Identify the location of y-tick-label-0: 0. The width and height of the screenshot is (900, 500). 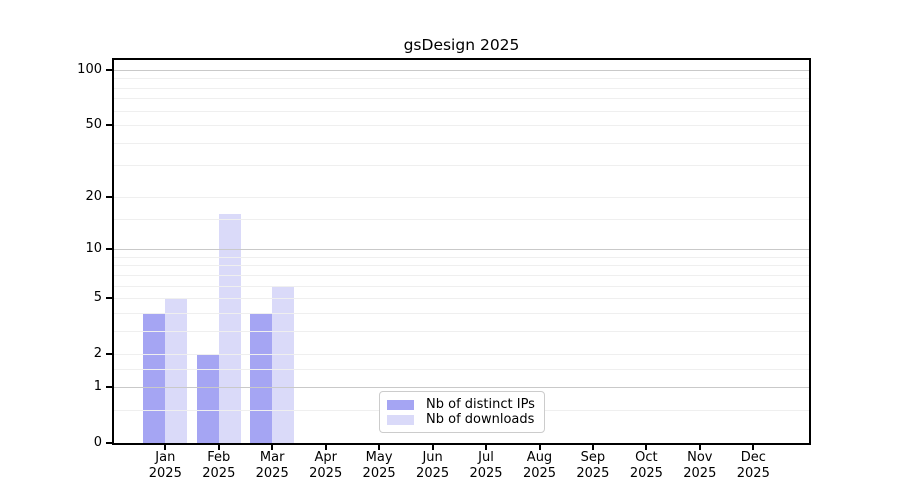
(97, 442).